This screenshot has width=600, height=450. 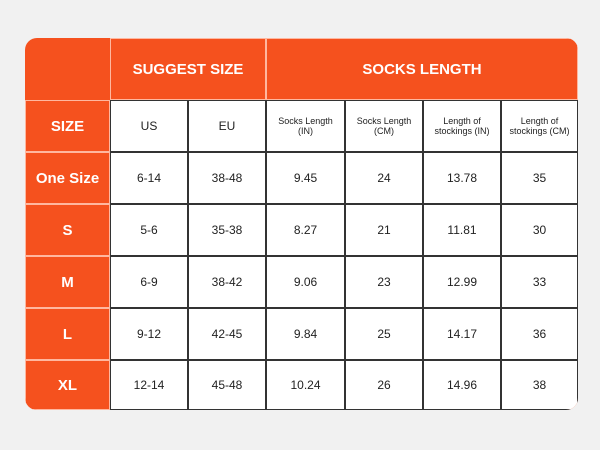 I want to click on table-cell: 45-48, so click(x=227, y=385).